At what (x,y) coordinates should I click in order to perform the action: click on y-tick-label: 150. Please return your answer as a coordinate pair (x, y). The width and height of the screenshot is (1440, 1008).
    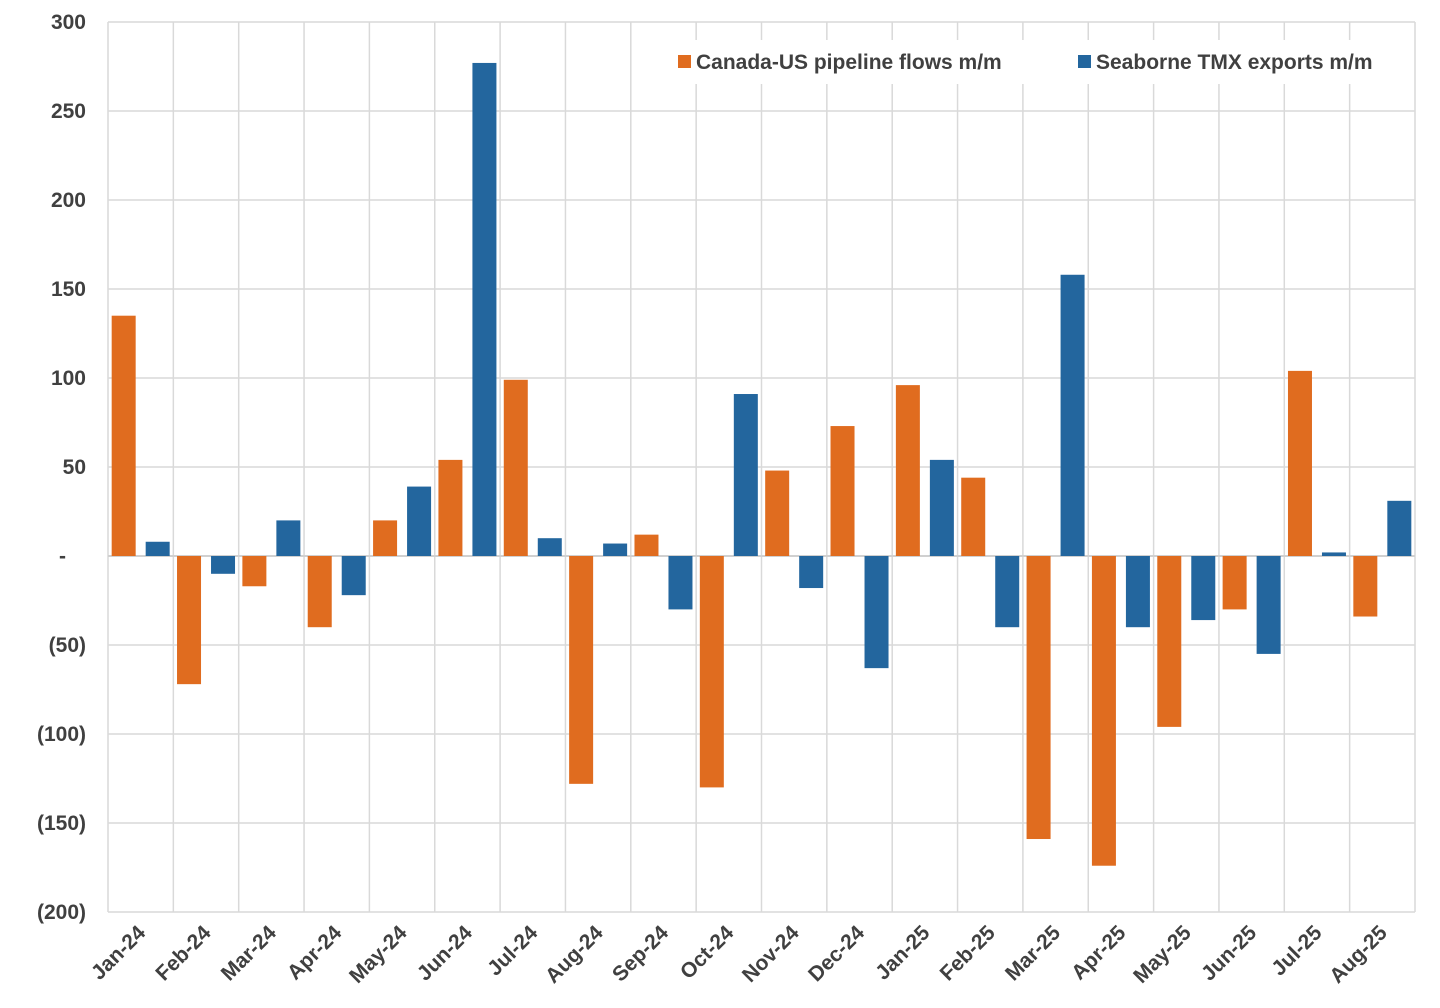
    Looking at the image, I should click on (68, 289).